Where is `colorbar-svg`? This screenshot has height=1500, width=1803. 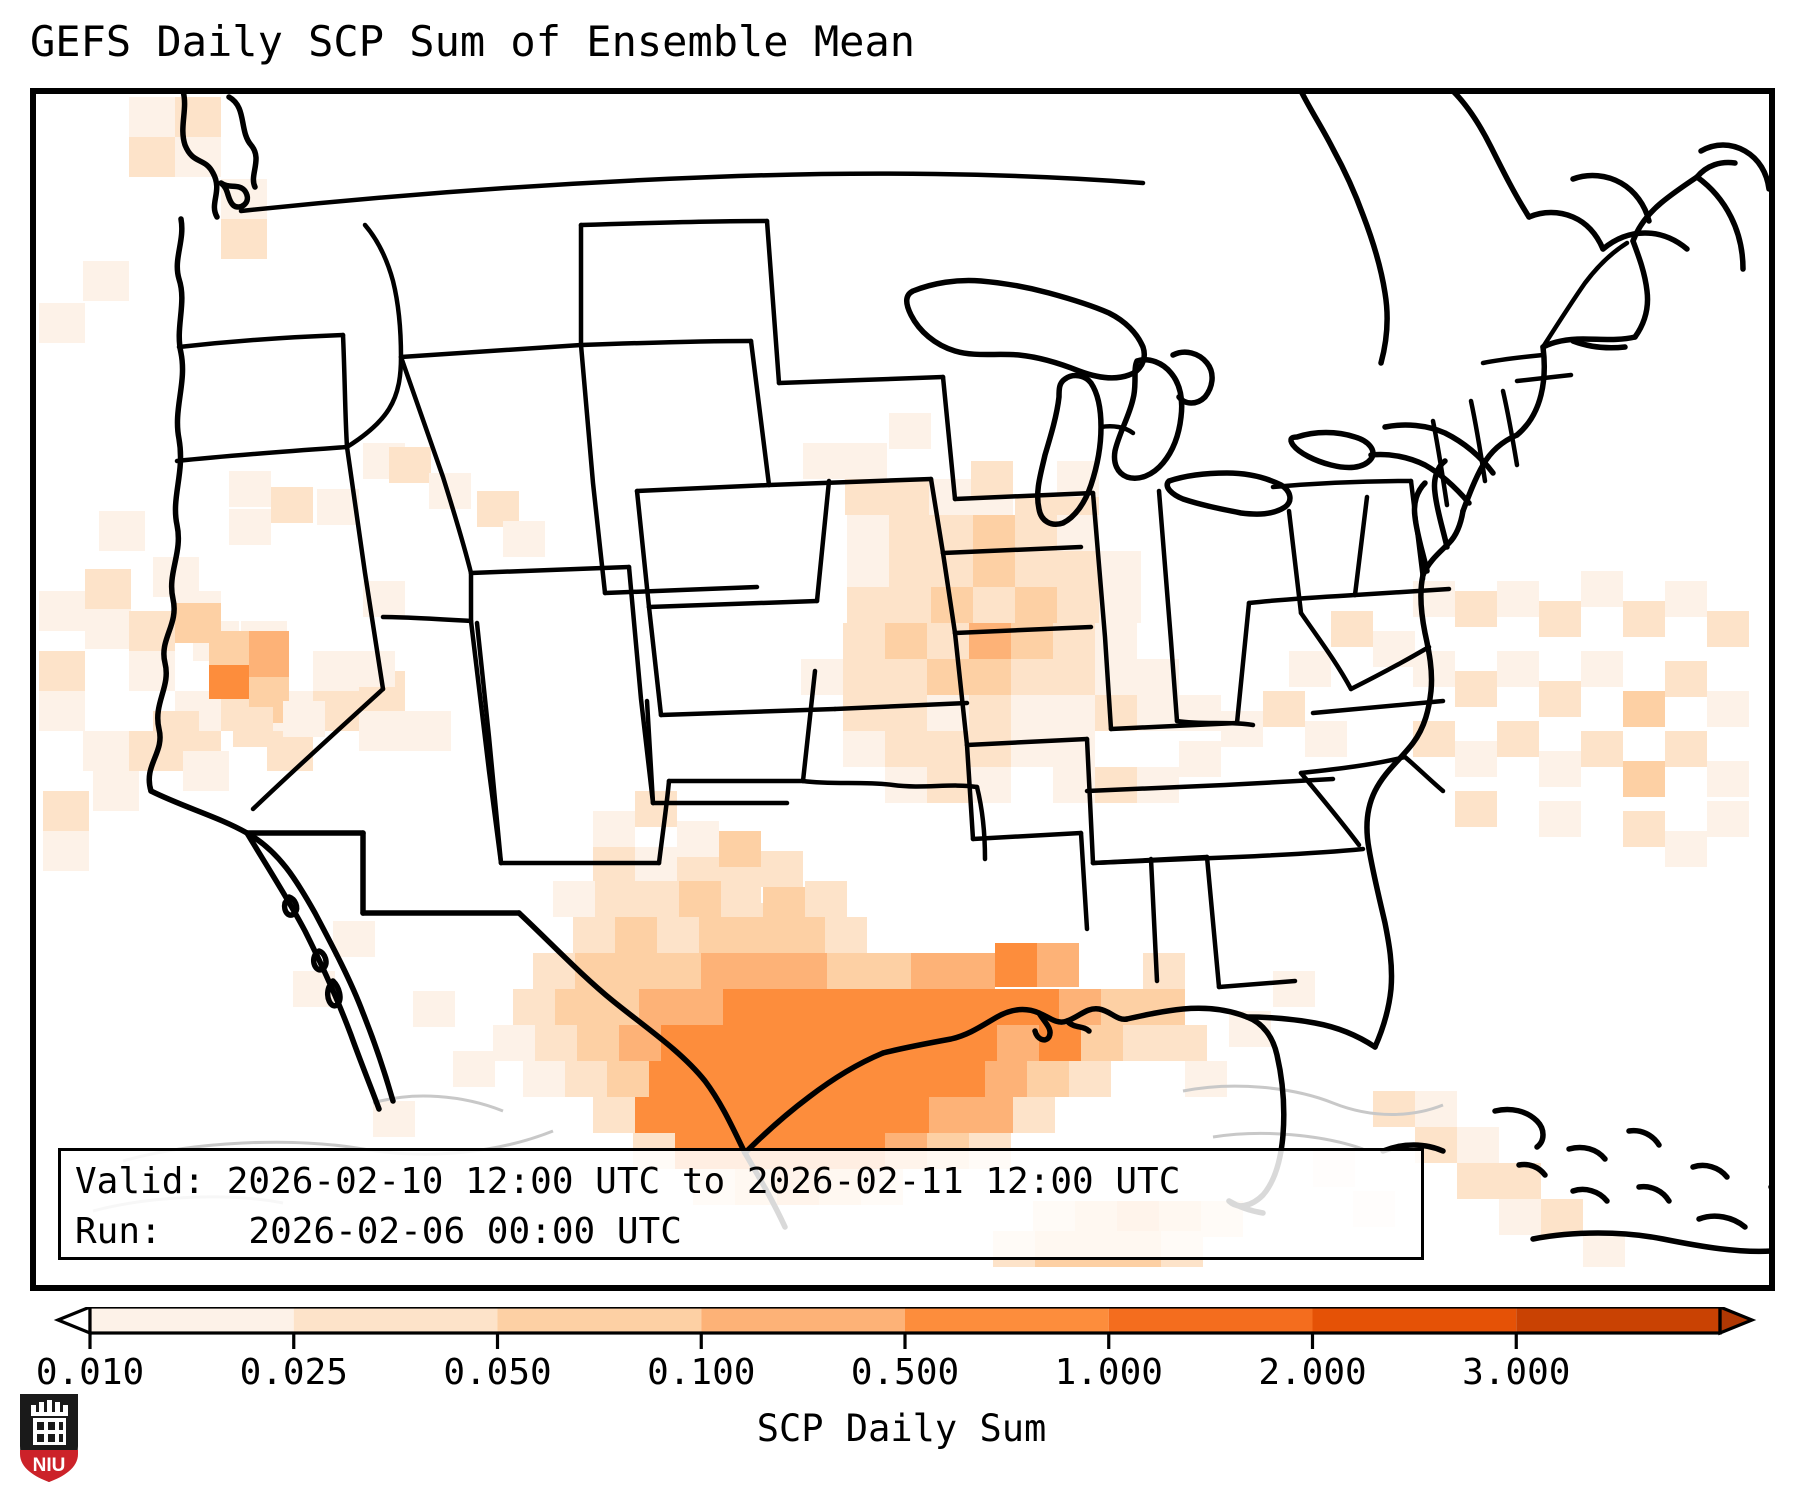
colorbar-svg is located at coordinates (905, 1328).